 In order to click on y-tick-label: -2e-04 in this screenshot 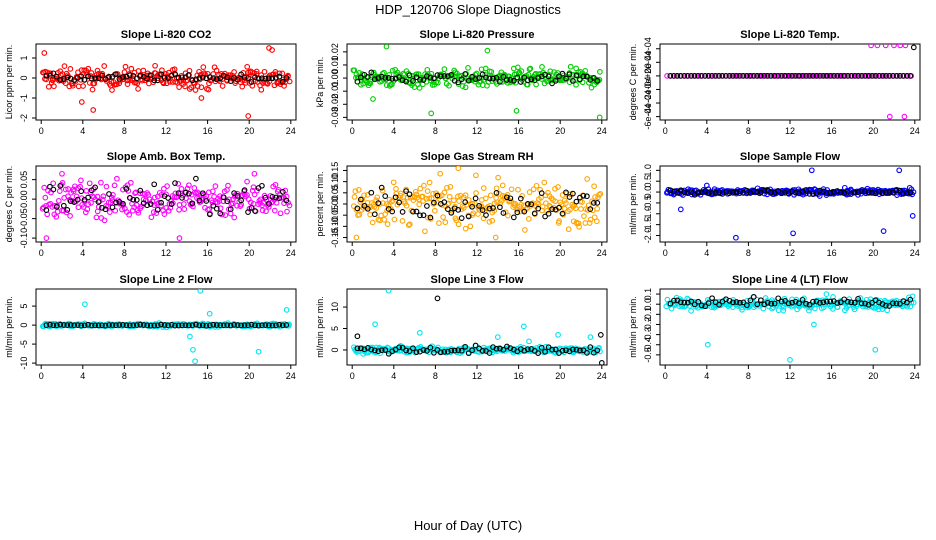, I will do `click(648, 89)`.